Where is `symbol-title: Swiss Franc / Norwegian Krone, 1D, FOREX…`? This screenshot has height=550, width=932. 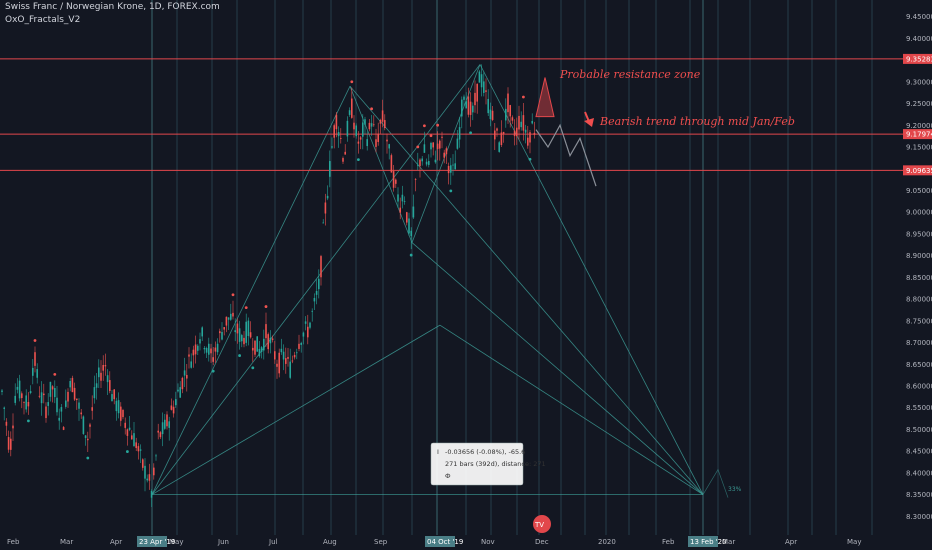
symbol-title: Swiss Franc / Norwegian Krone, 1D, FOREX… is located at coordinates (112, 7).